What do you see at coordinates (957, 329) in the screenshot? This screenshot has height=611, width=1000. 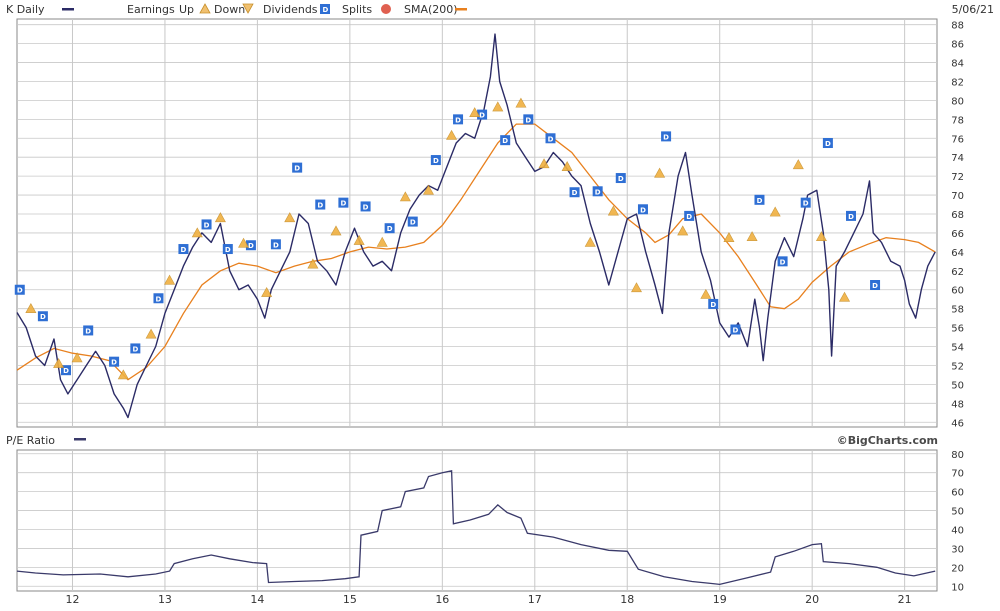 I see `price-y-tick-label: 56` at bounding box center [957, 329].